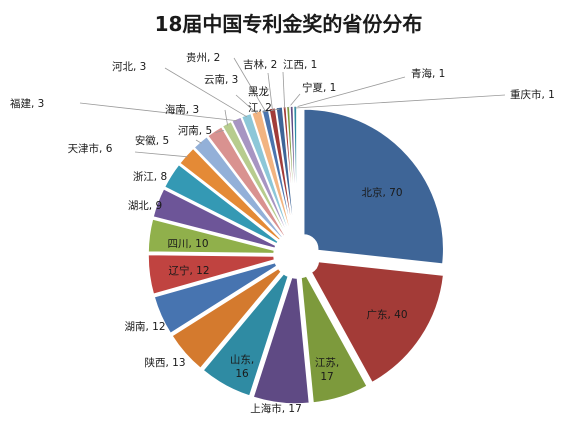 The image size is (577, 443). Describe the element at coordinates (246, 104) in the screenshot. I see `leader-line-云南` at that location.